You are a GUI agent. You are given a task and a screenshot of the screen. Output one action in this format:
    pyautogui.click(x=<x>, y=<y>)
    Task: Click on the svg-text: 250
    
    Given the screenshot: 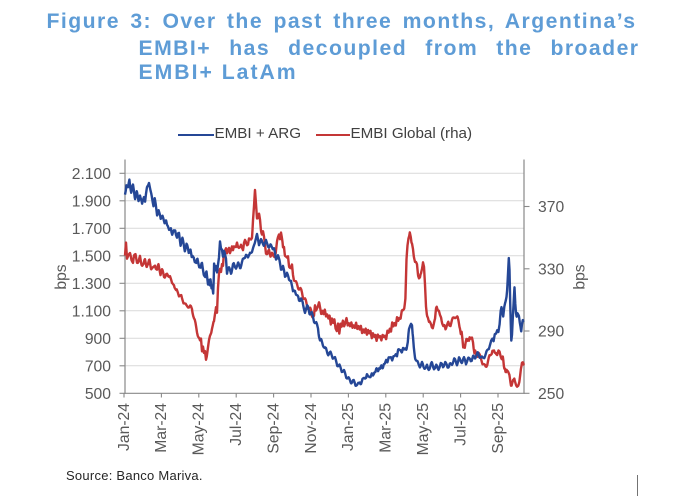 What is the action you would take?
    pyautogui.click(x=551, y=394)
    